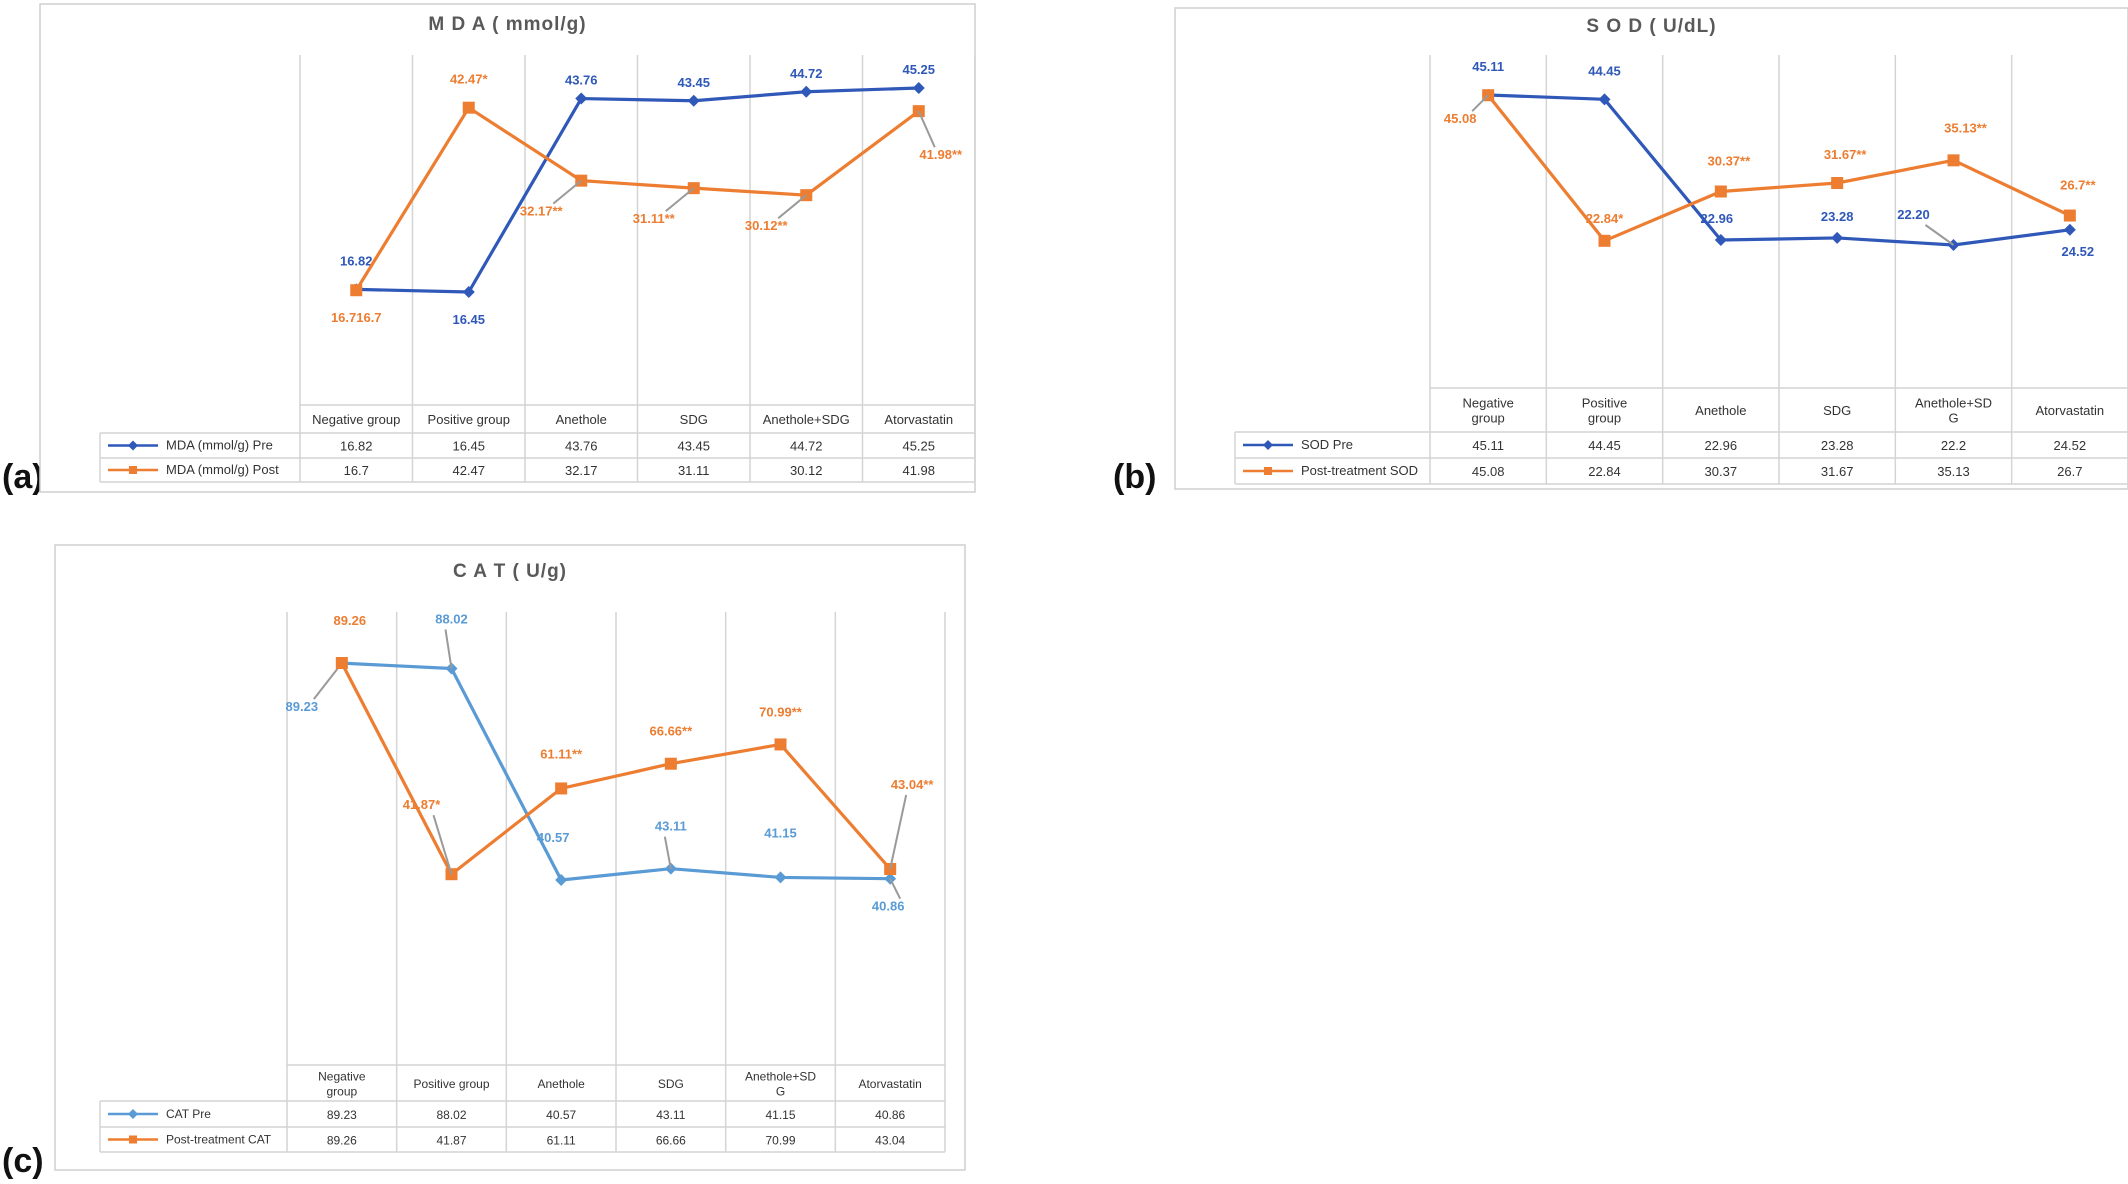 The height and width of the screenshot is (1184, 2128). What do you see at coordinates (1460, 118) in the screenshot?
I see `data-label-b-1-0: 45.08` at bounding box center [1460, 118].